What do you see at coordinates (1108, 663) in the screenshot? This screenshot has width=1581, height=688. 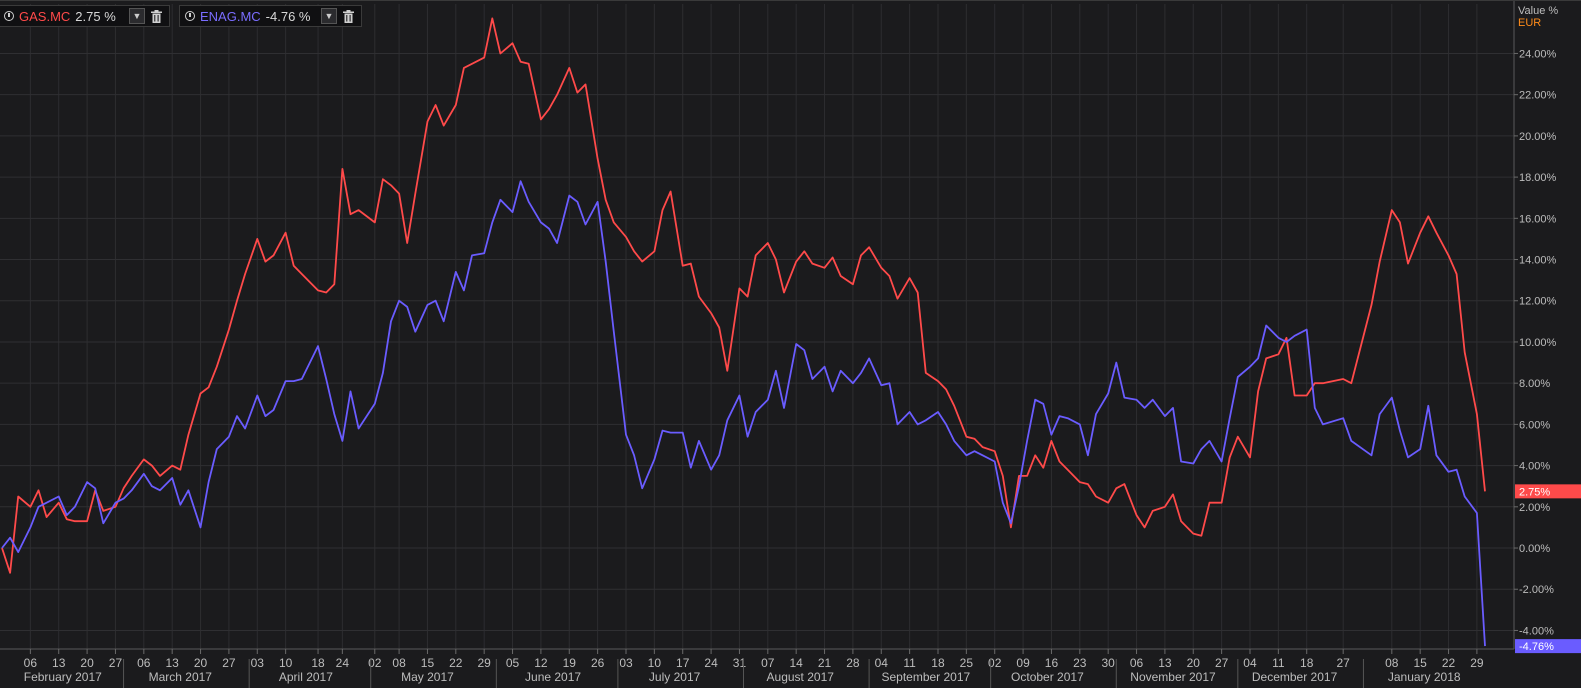 I see `x-tick-label: 30` at bounding box center [1108, 663].